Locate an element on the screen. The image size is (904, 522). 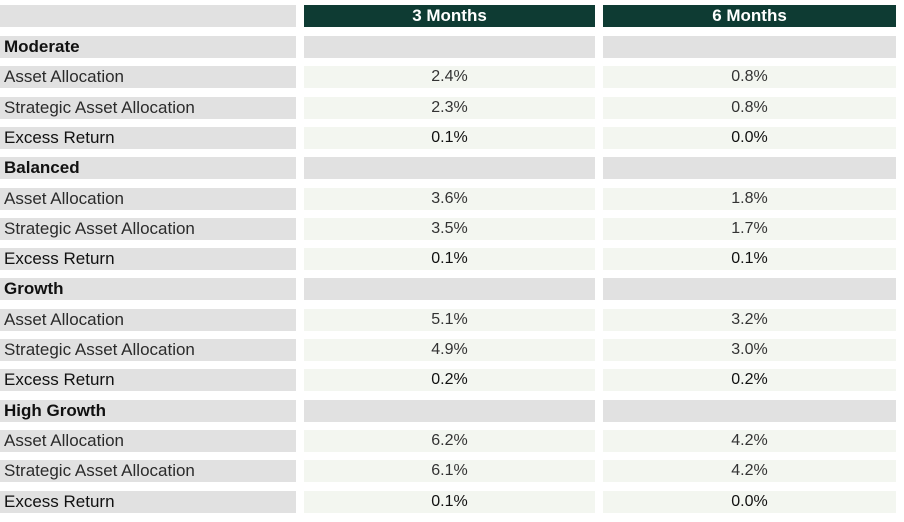
group-label: Growth is located at coordinates (148, 289).